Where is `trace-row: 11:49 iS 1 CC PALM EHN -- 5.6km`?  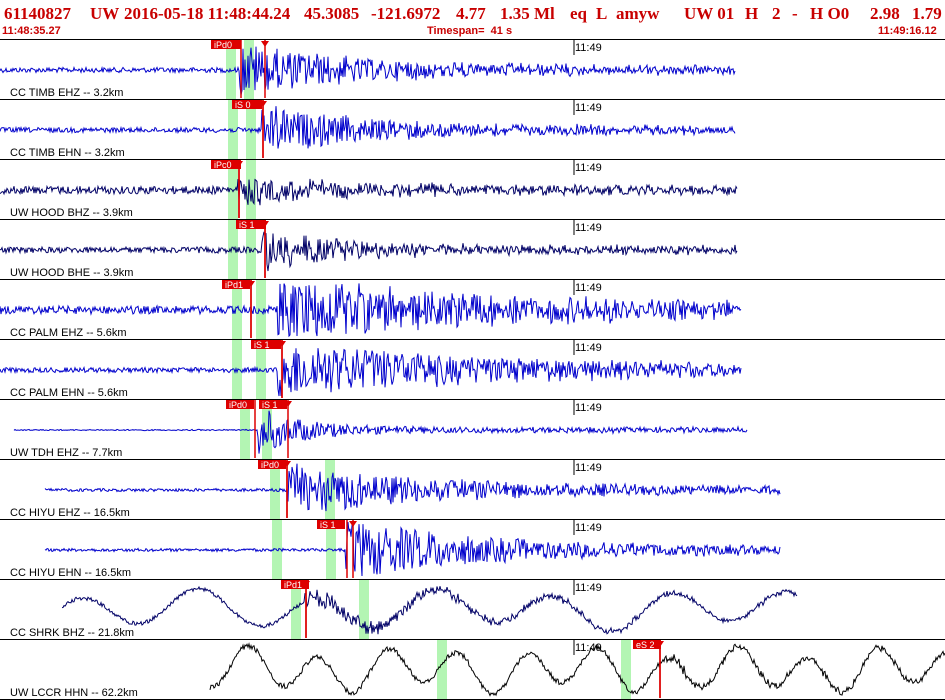 trace-row: 11:49 iS 1 CC PALM EHN -- 5.6km is located at coordinates (472, 369).